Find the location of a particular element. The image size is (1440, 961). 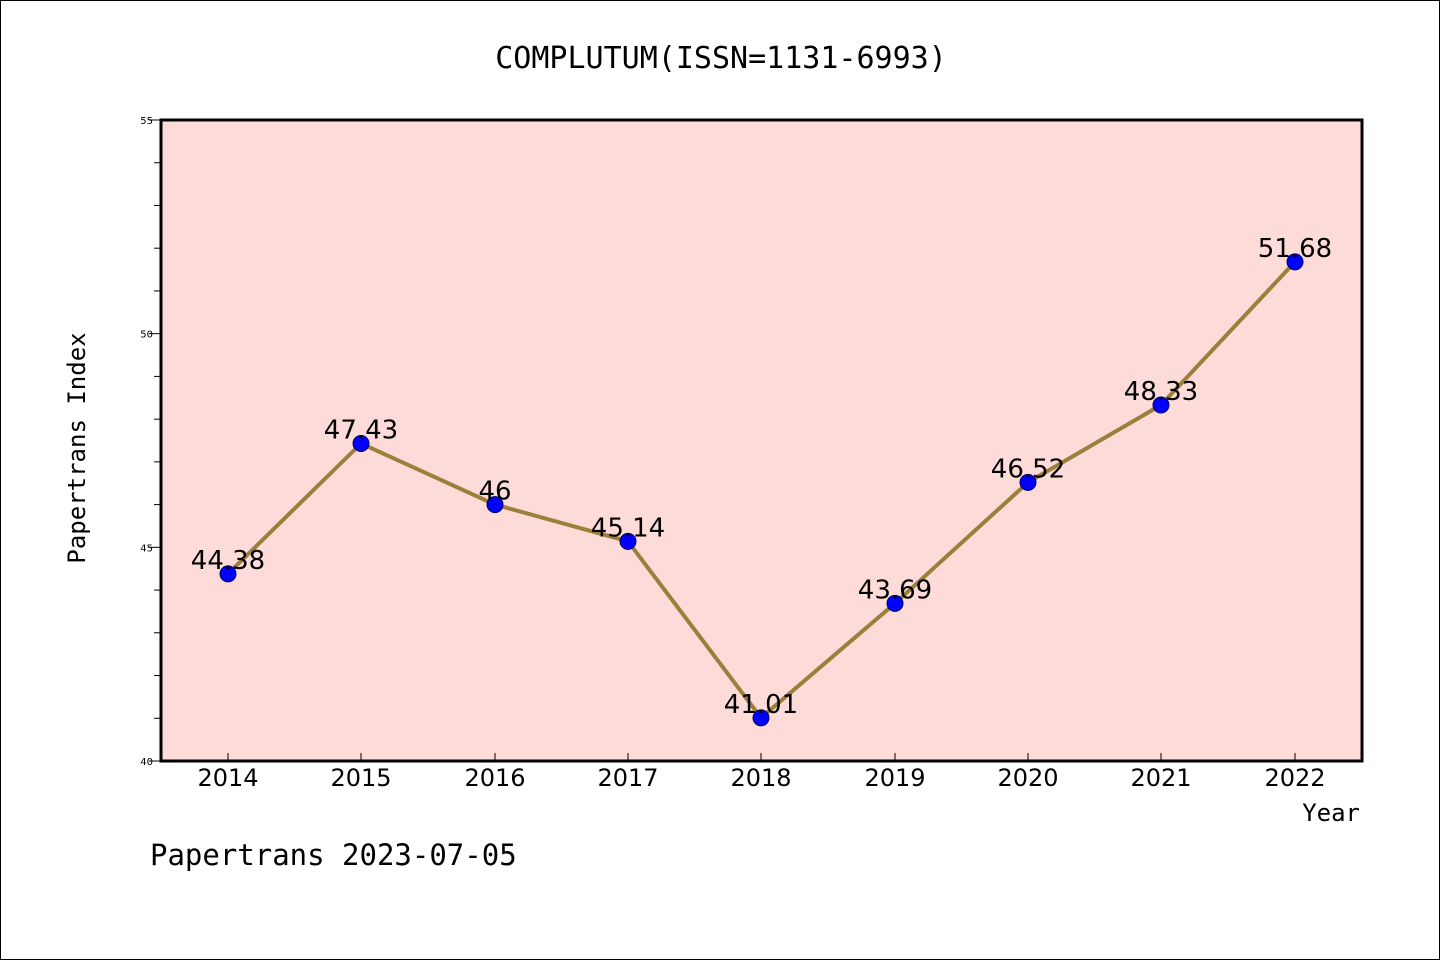

footer-watermark: Papertrans 2023-07-05 is located at coordinates (333, 855).